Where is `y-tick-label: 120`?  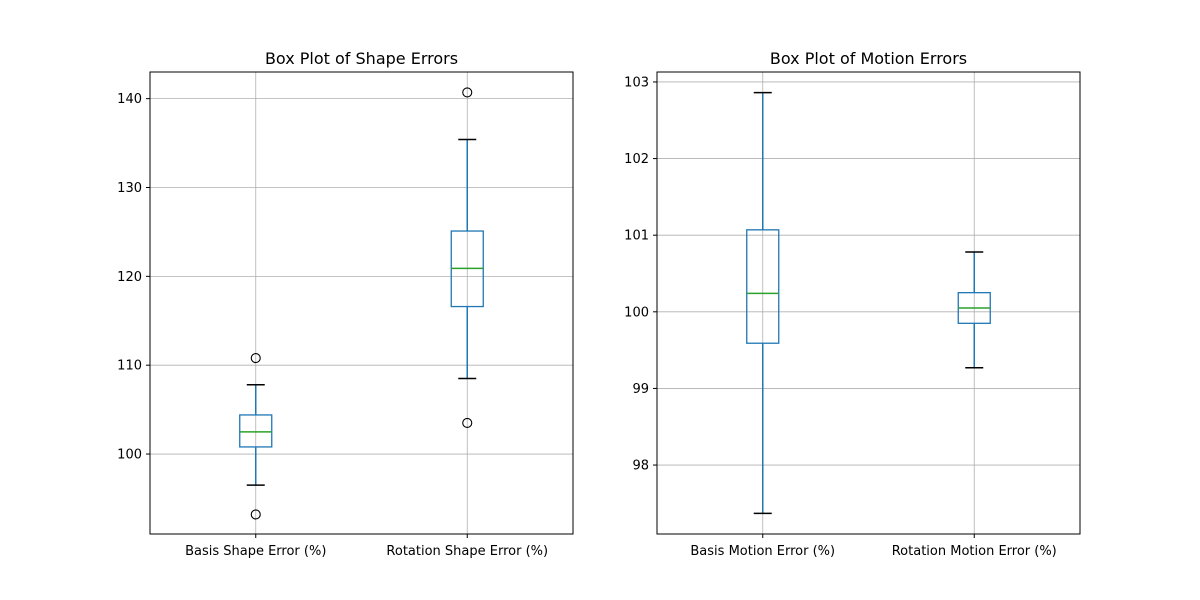
y-tick-label: 120 is located at coordinates (129, 277).